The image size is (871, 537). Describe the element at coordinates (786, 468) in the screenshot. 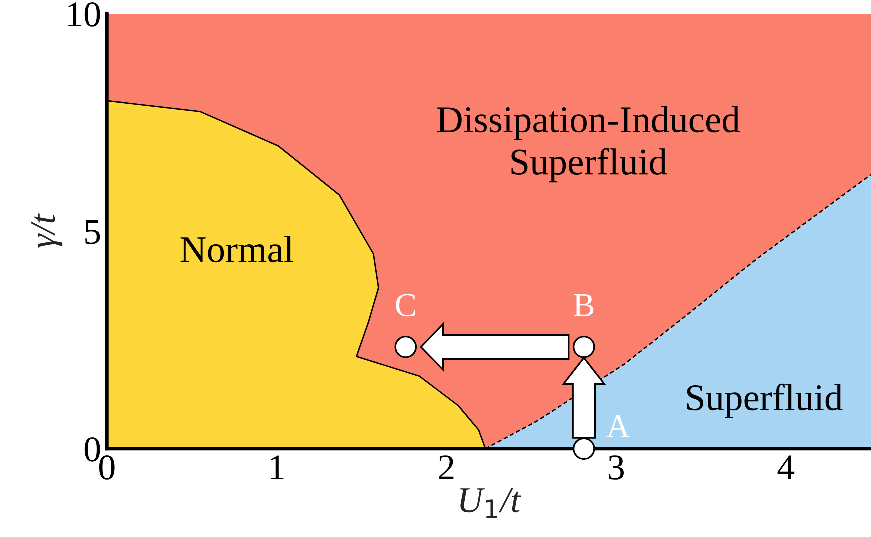

I see `x-tick-label: 4` at that location.